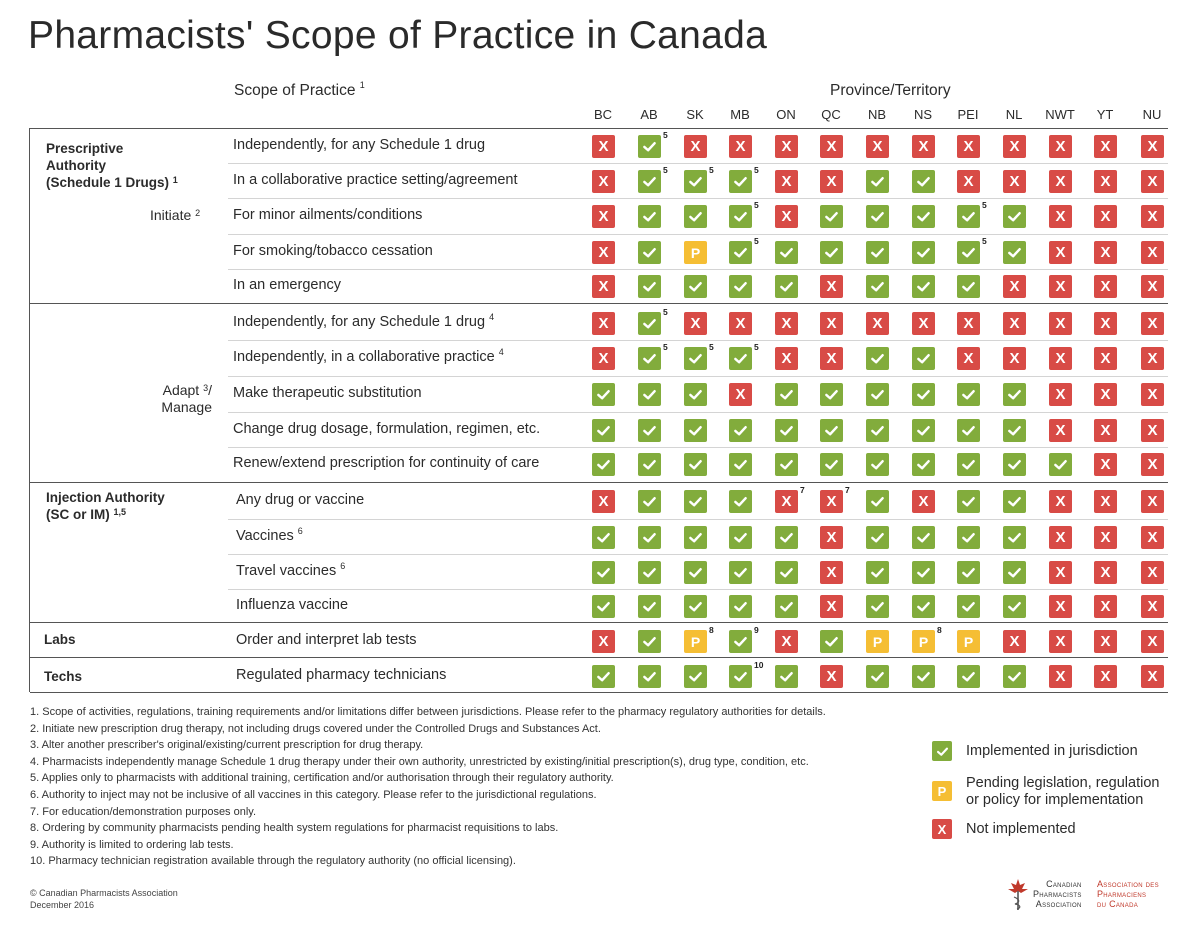  I want to click on logo-text-fr: Association des Pharmaciens du Canada, so click(1128, 894).